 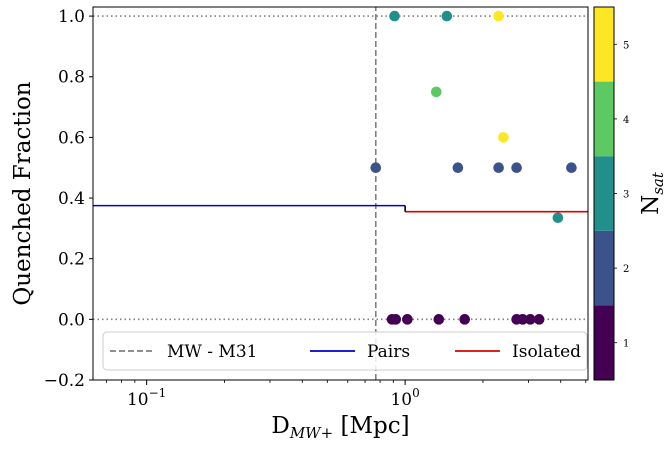 What do you see at coordinates (626, 195) in the screenshot?
I see `colorbar-tick-label: 3` at bounding box center [626, 195].